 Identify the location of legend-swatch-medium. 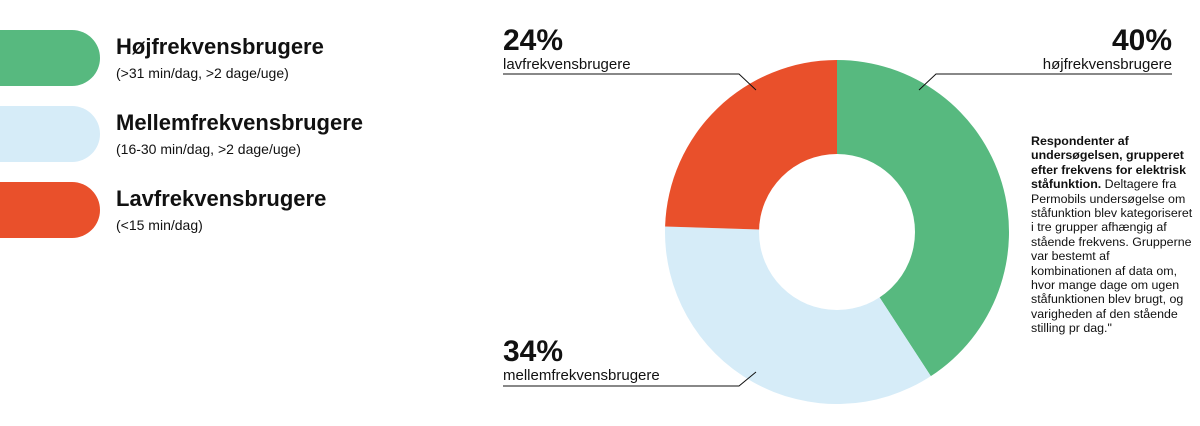
(50, 134).